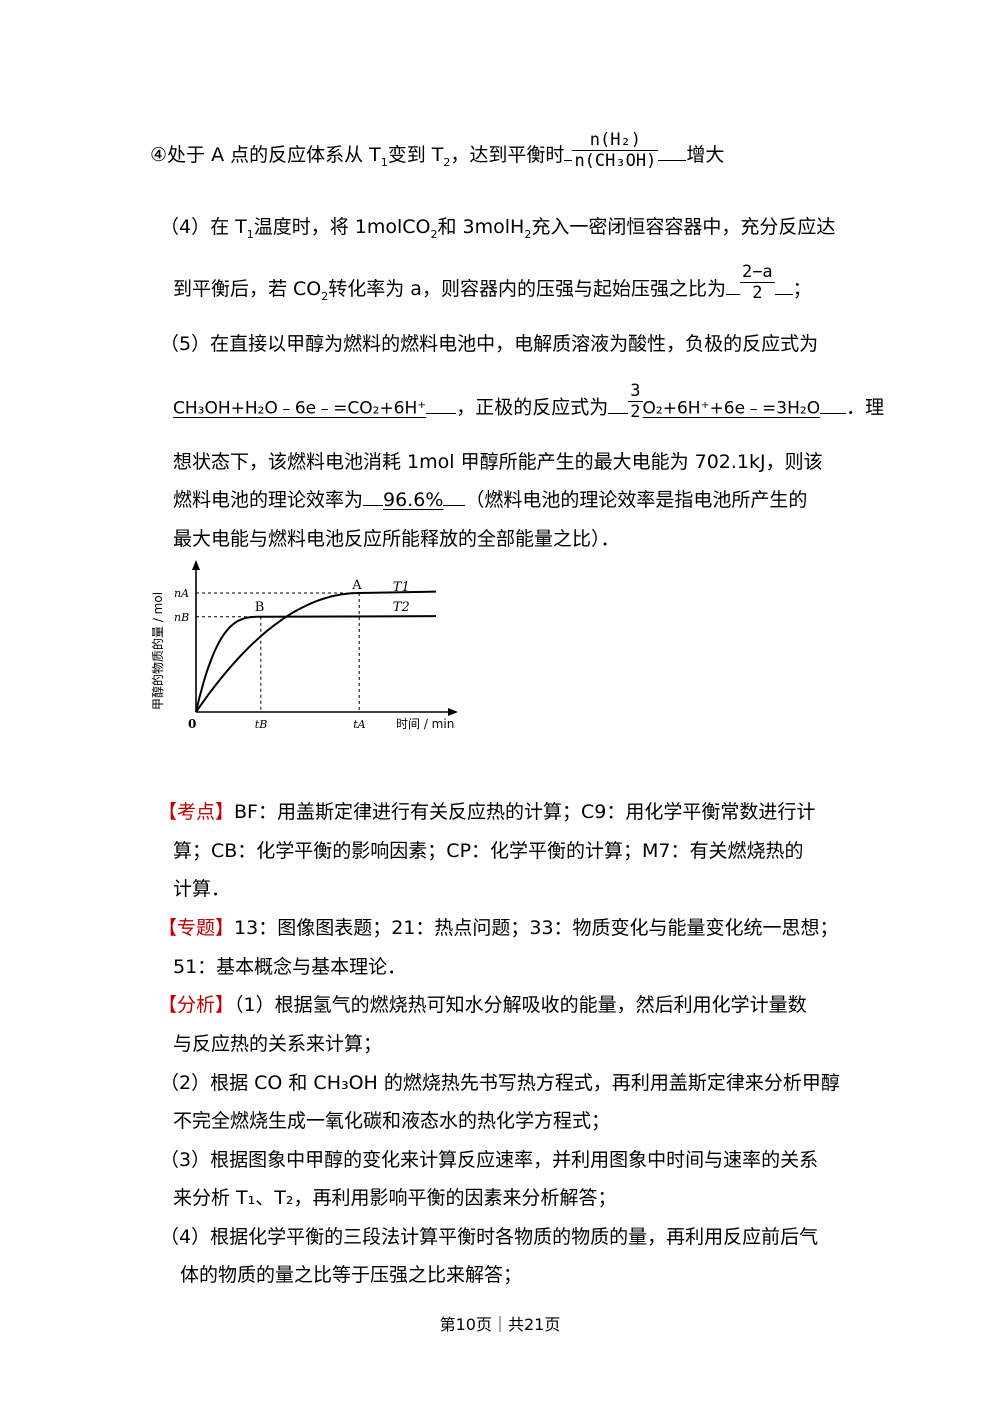  I want to click on text: （燃料电池的理论效率是指电池所产生的, so click(636, 500).